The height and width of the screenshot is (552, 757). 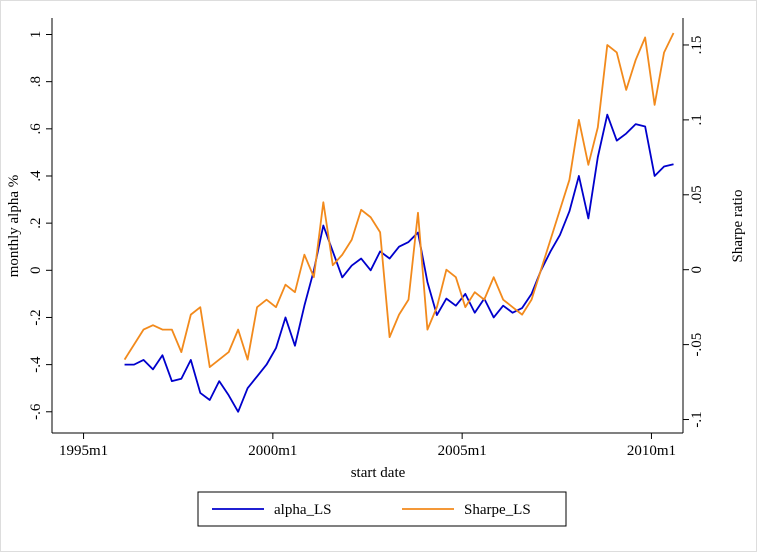 What do you see at coordinates (14, 226) in the screenshot?
I see `y-axis-label: monthly alpha %` at bounding box center [14, 226].